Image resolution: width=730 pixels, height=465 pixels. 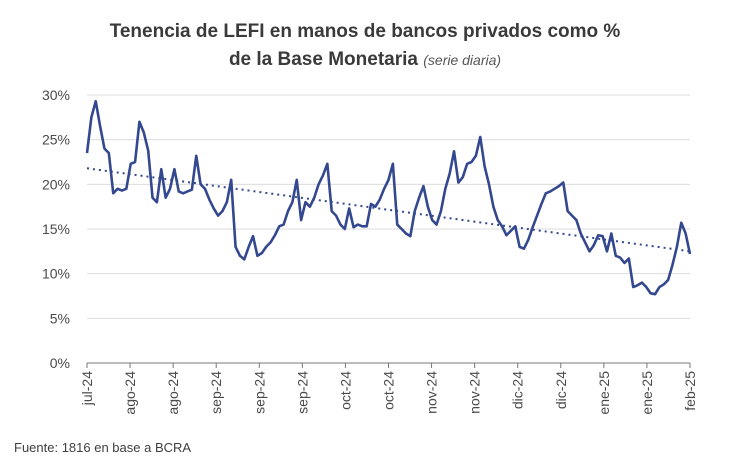 What do you see at coordinates (56, 95) in the screenshot?
I see `y-tick-label: 30%` at bounding box center [56, 95].